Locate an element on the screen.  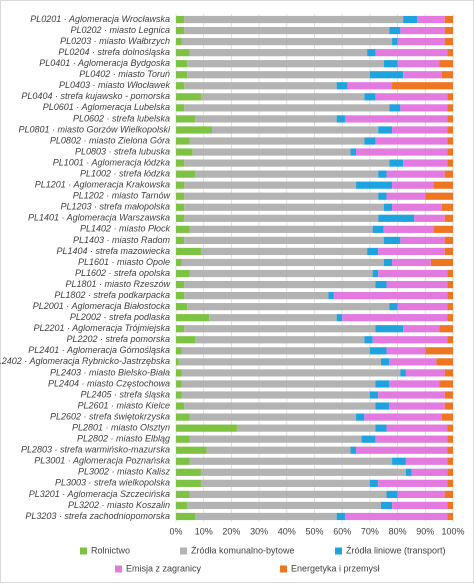
y-tick-label: PL2404 · miasto Częstochowa is located at coordinates (109, 383).